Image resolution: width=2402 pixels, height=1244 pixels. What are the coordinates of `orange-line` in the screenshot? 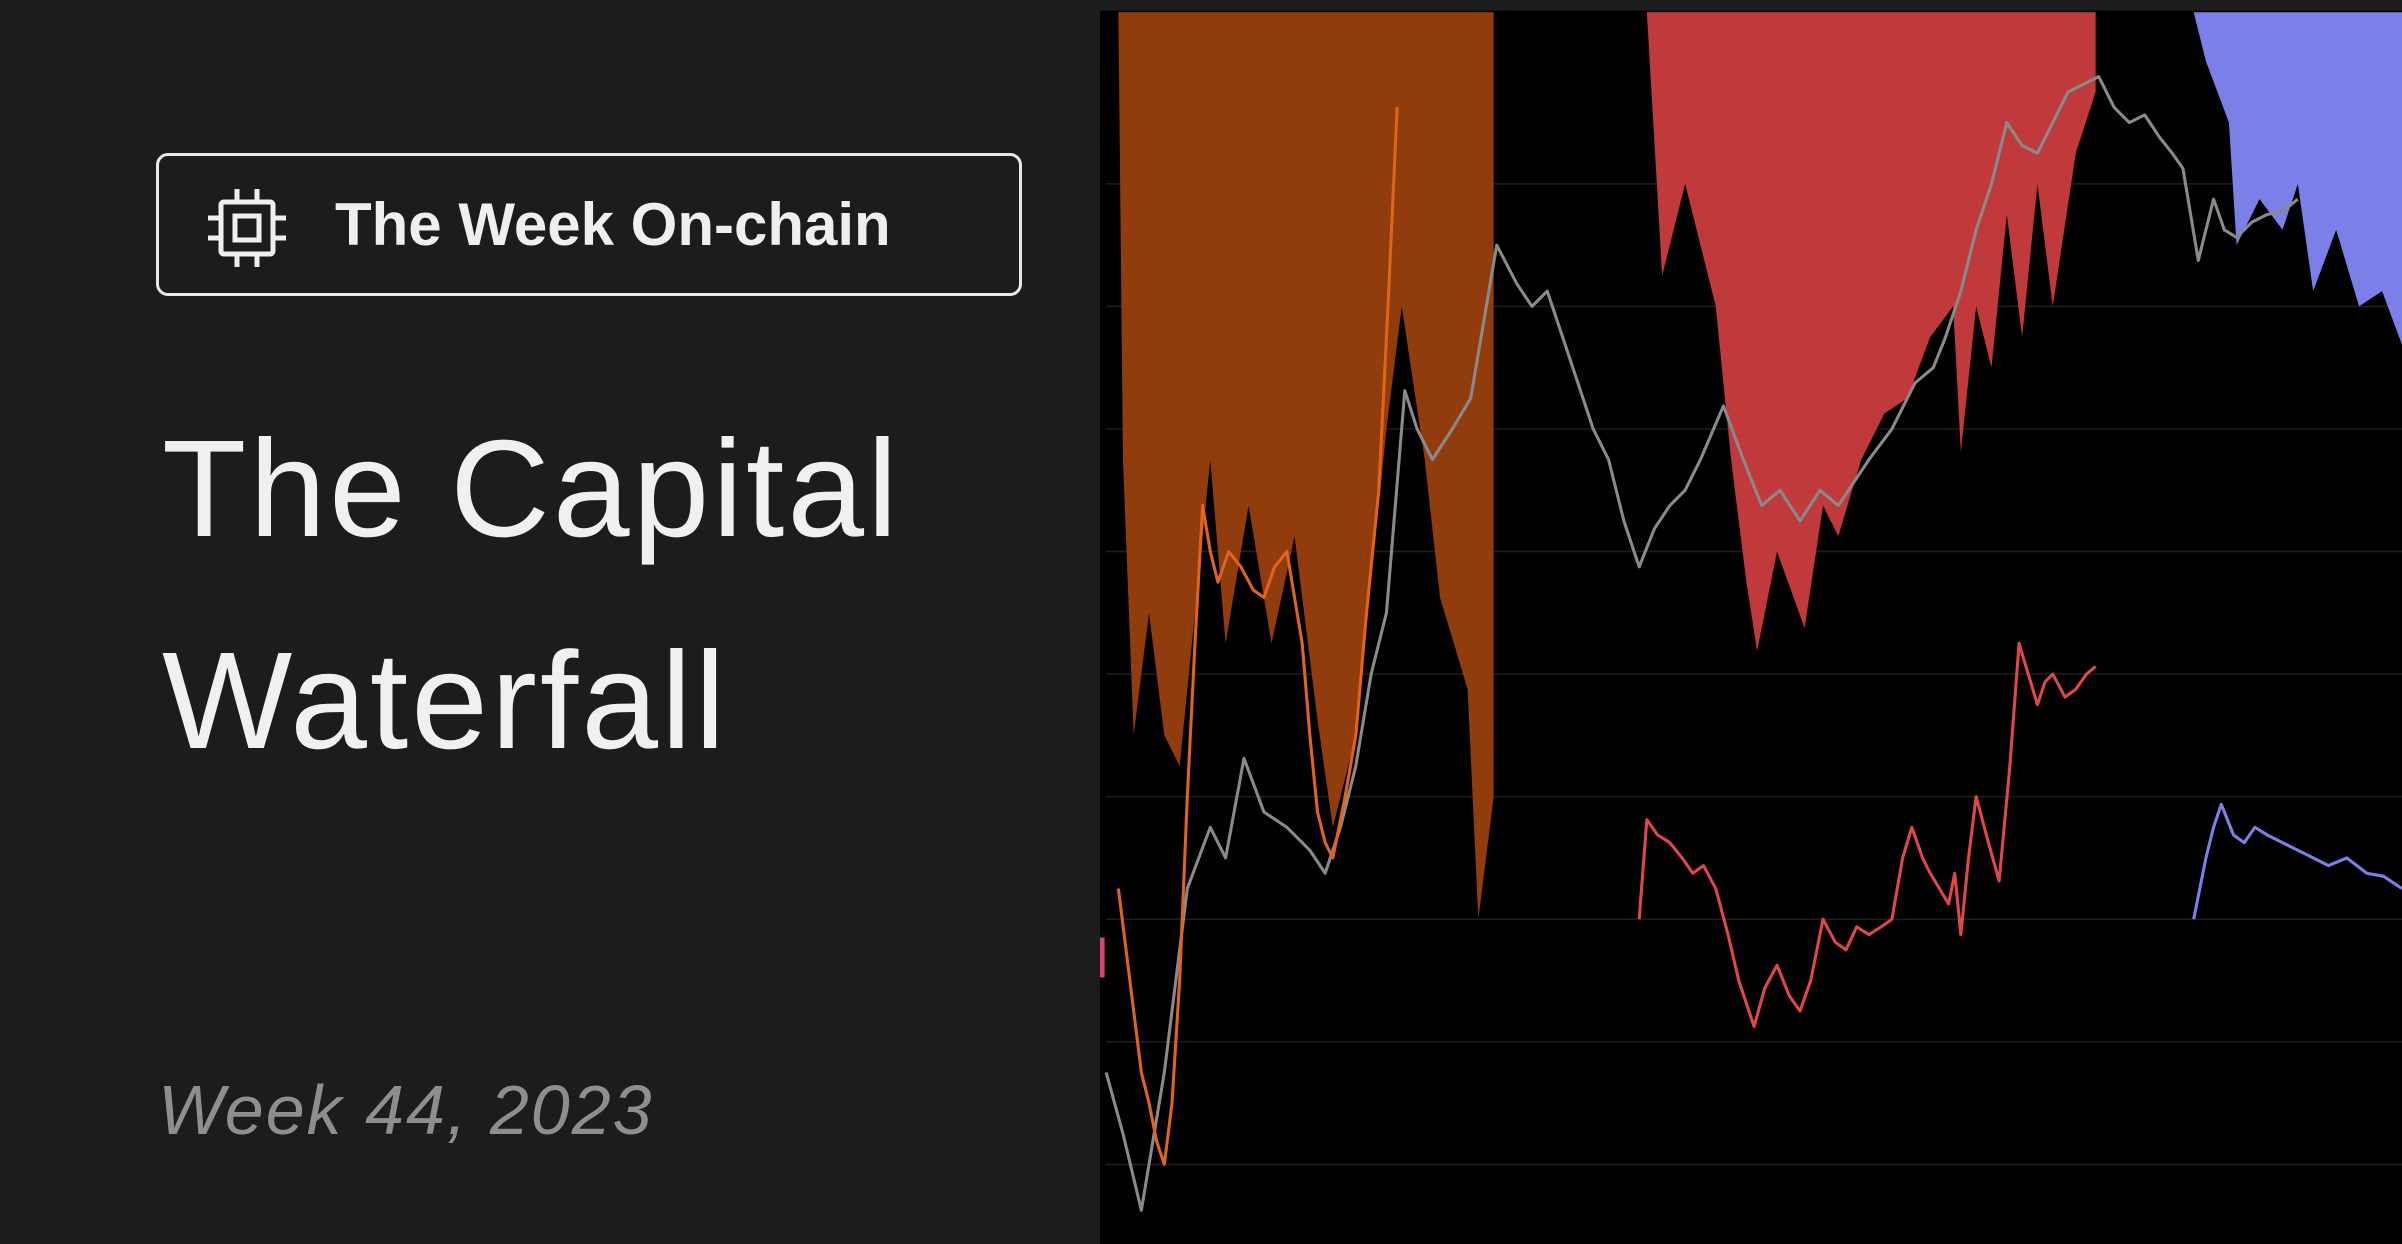 It's located at (1257, 636).